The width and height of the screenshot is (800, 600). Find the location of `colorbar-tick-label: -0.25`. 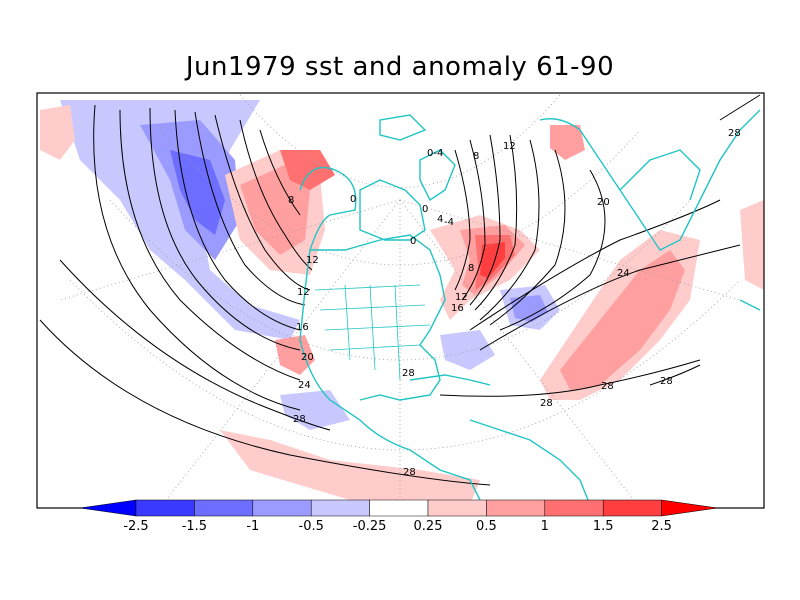

colorbar-tick-label: -0.25 is located at coordinates (370, 526).